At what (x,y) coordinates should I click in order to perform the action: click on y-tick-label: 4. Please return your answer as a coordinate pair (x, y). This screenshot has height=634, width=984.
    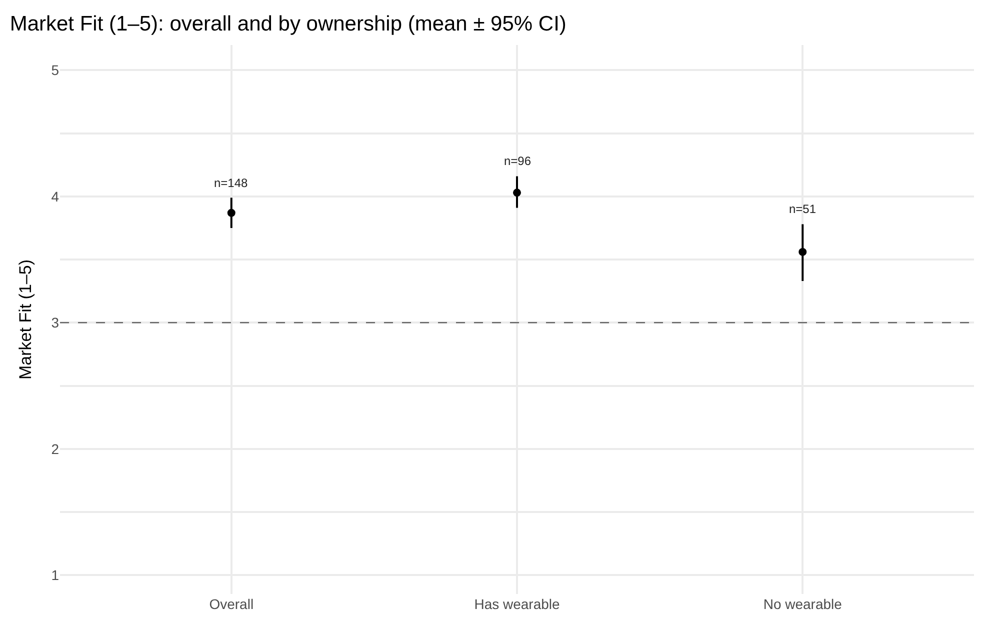
    Looking at the image, I should click on (55, 196).